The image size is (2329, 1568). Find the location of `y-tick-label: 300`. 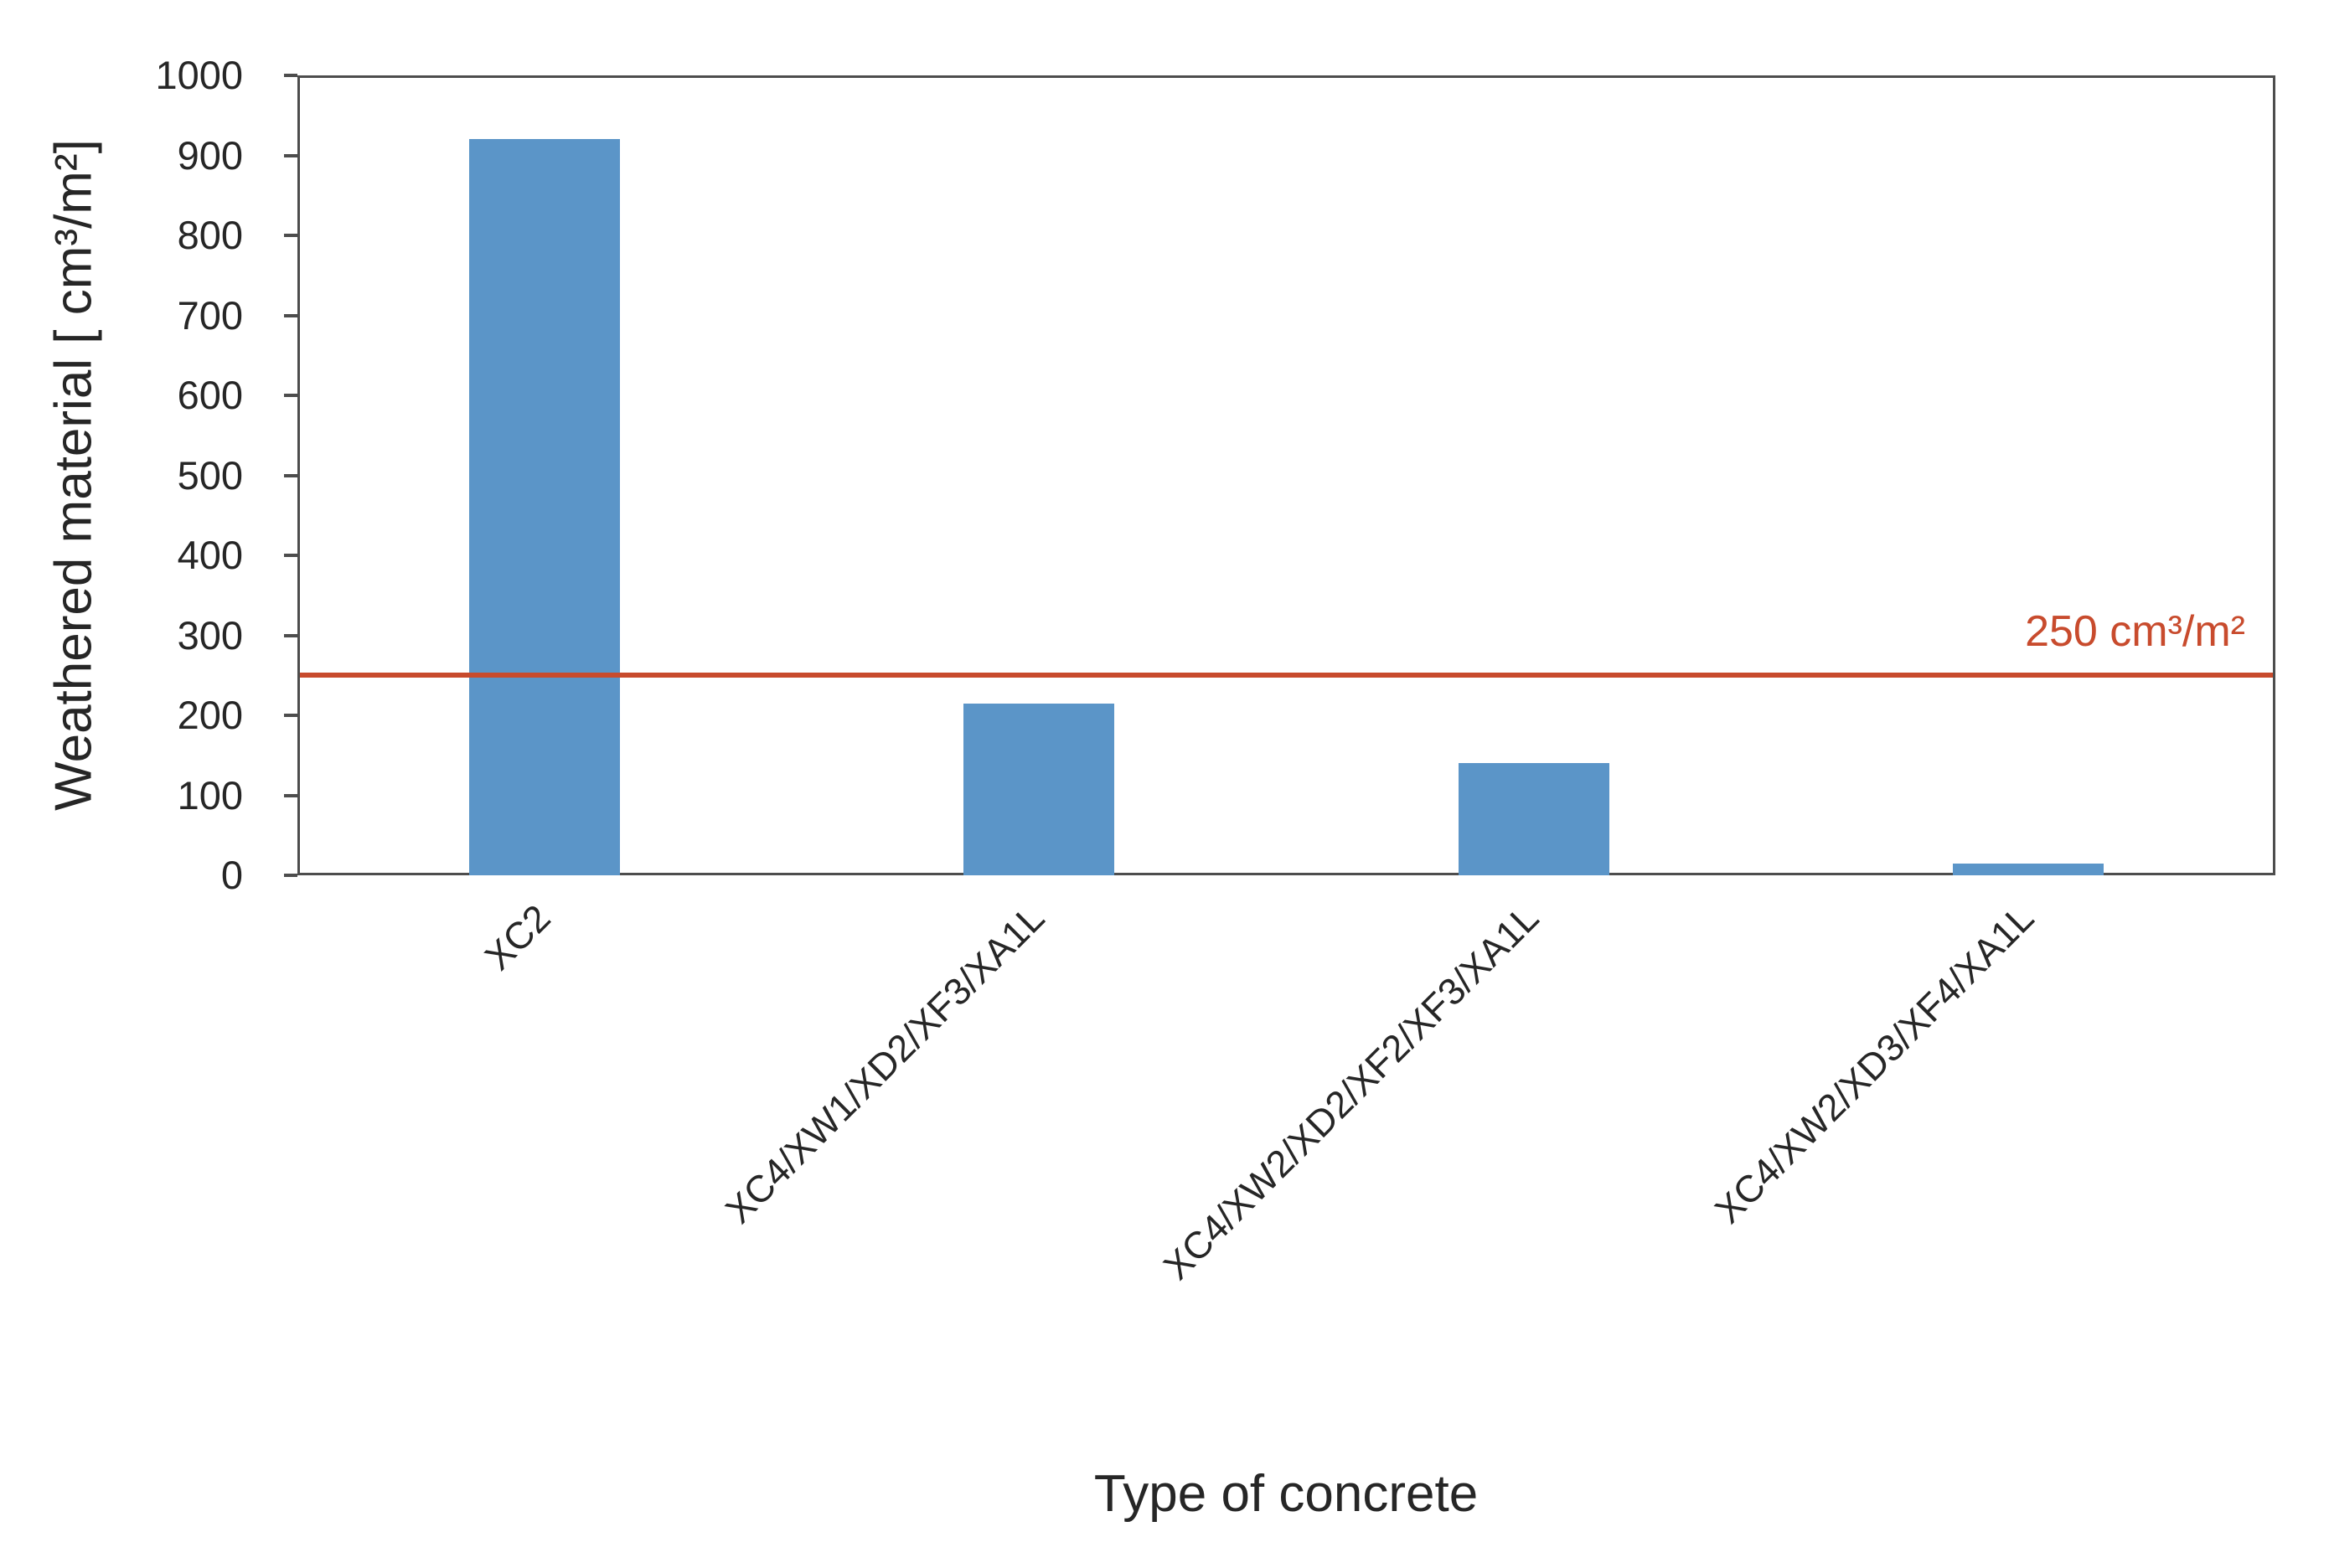

y-tick-label: 300 is located at coordinates (210, 635).